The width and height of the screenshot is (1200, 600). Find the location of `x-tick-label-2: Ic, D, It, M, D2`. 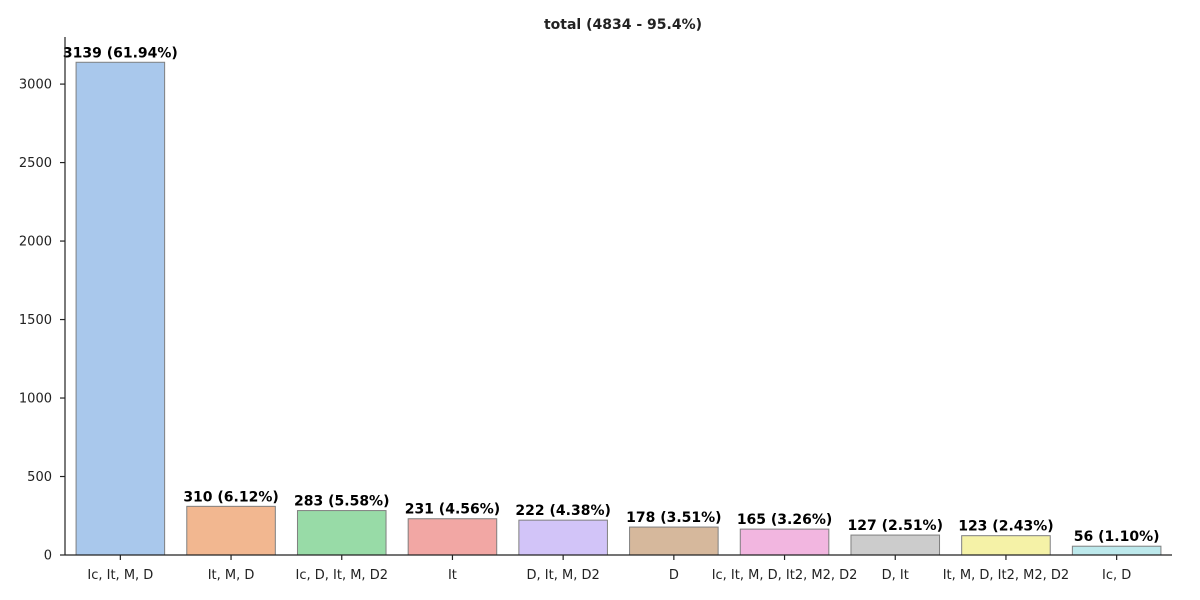

x-tick-label-2: Ic, D, It, M, D2 is located at coordinates (342, 575).